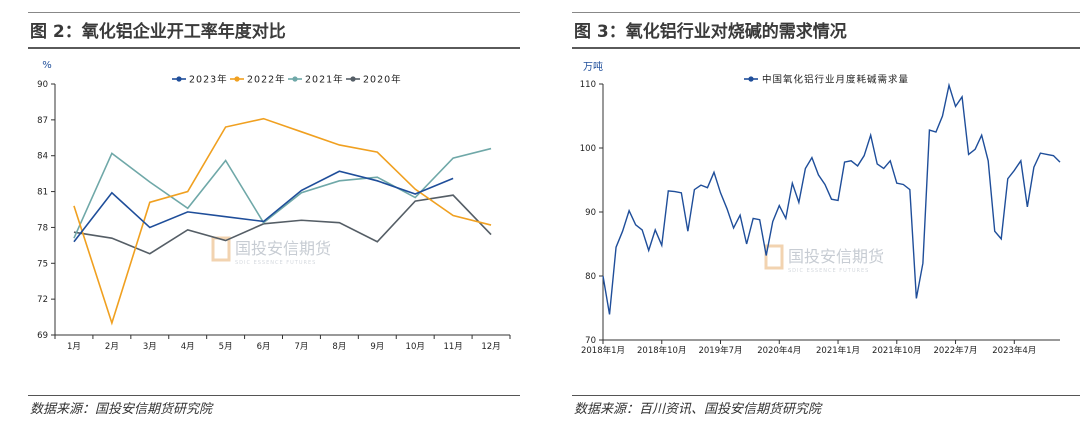 The height and width of the screenshot is (423, 1080). What do you see at coordinates (221, 249) in the screenshot?
I see `left-watermark-logo-icon` at bounding box center [221, 249].